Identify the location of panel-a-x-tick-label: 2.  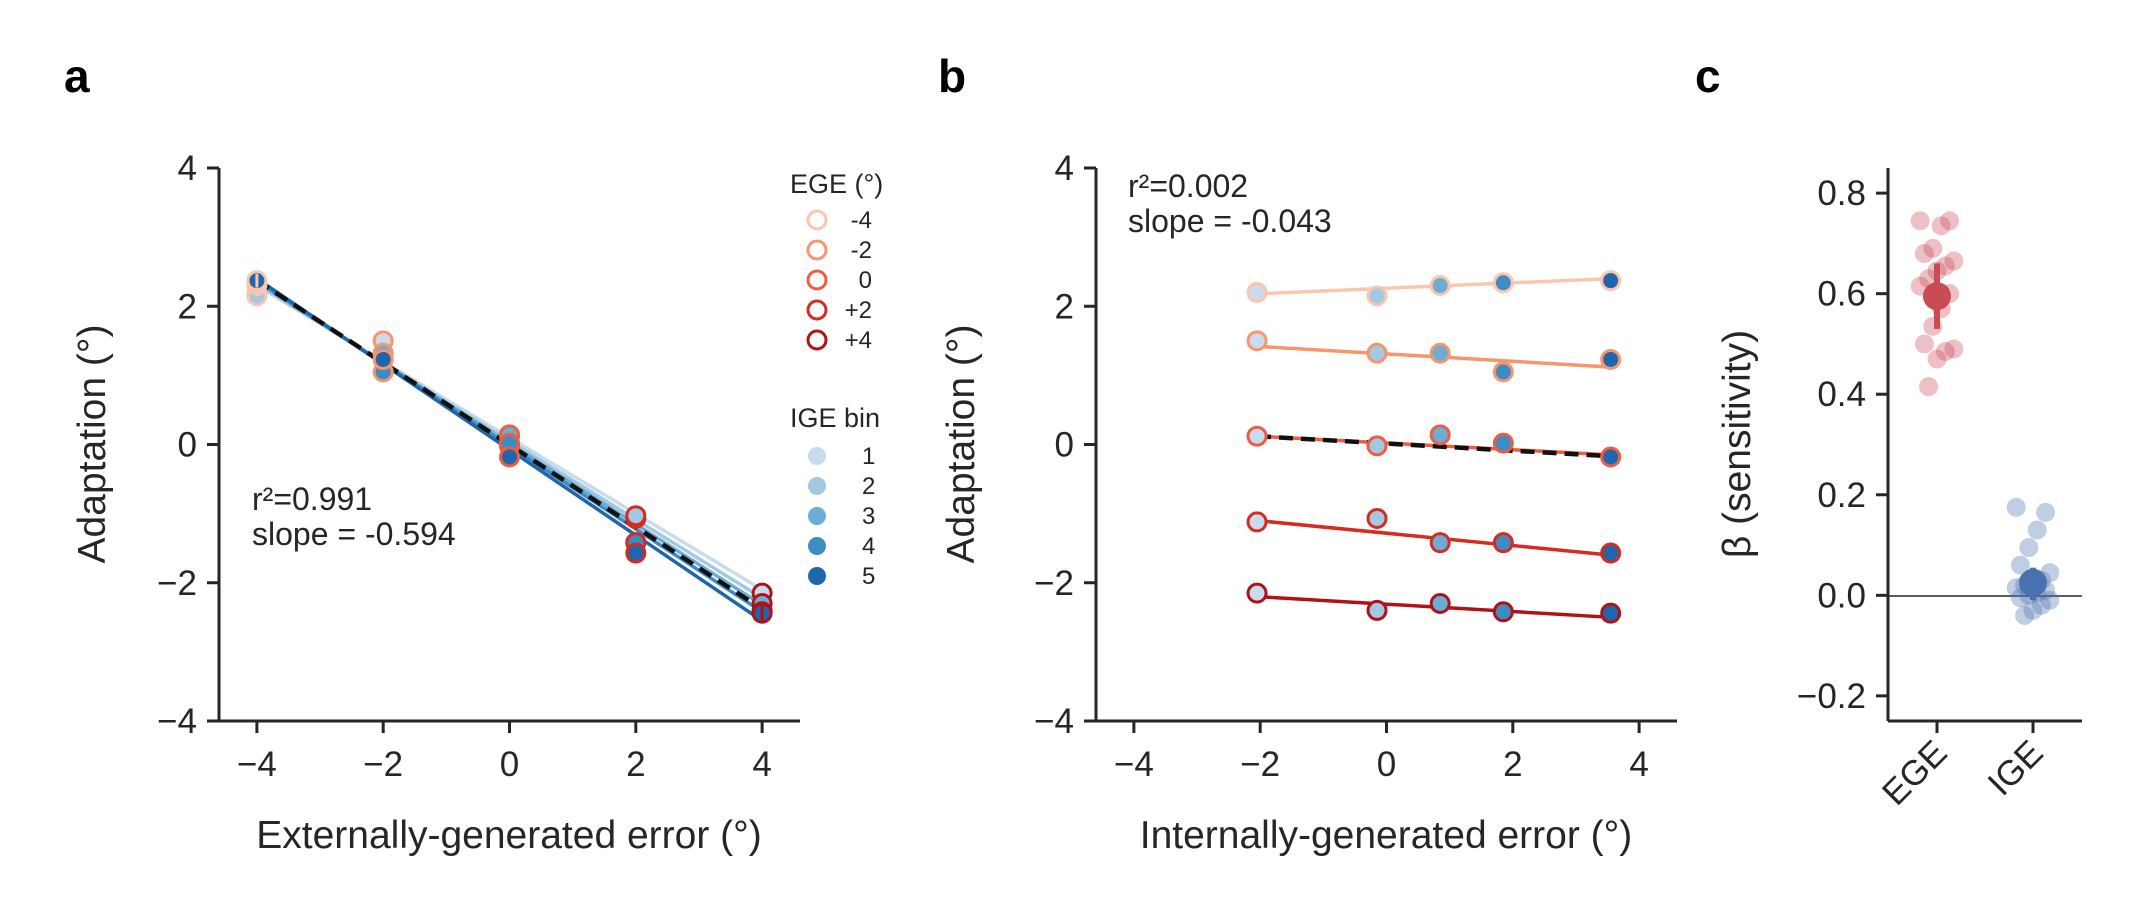
(635, 764).